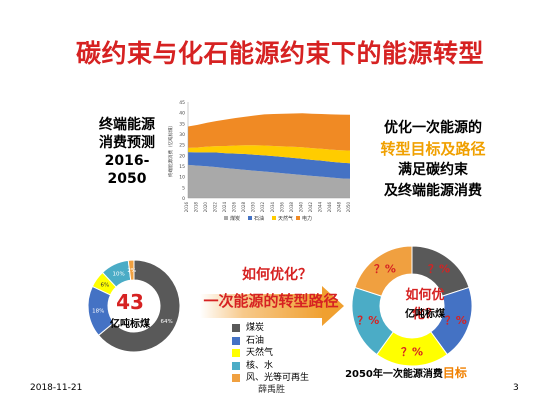 This screenshot has height=420, width=560. Describe the element at coordinates (272, 207) in the screenshot. I see `x-tick-label: 2034` at that location.